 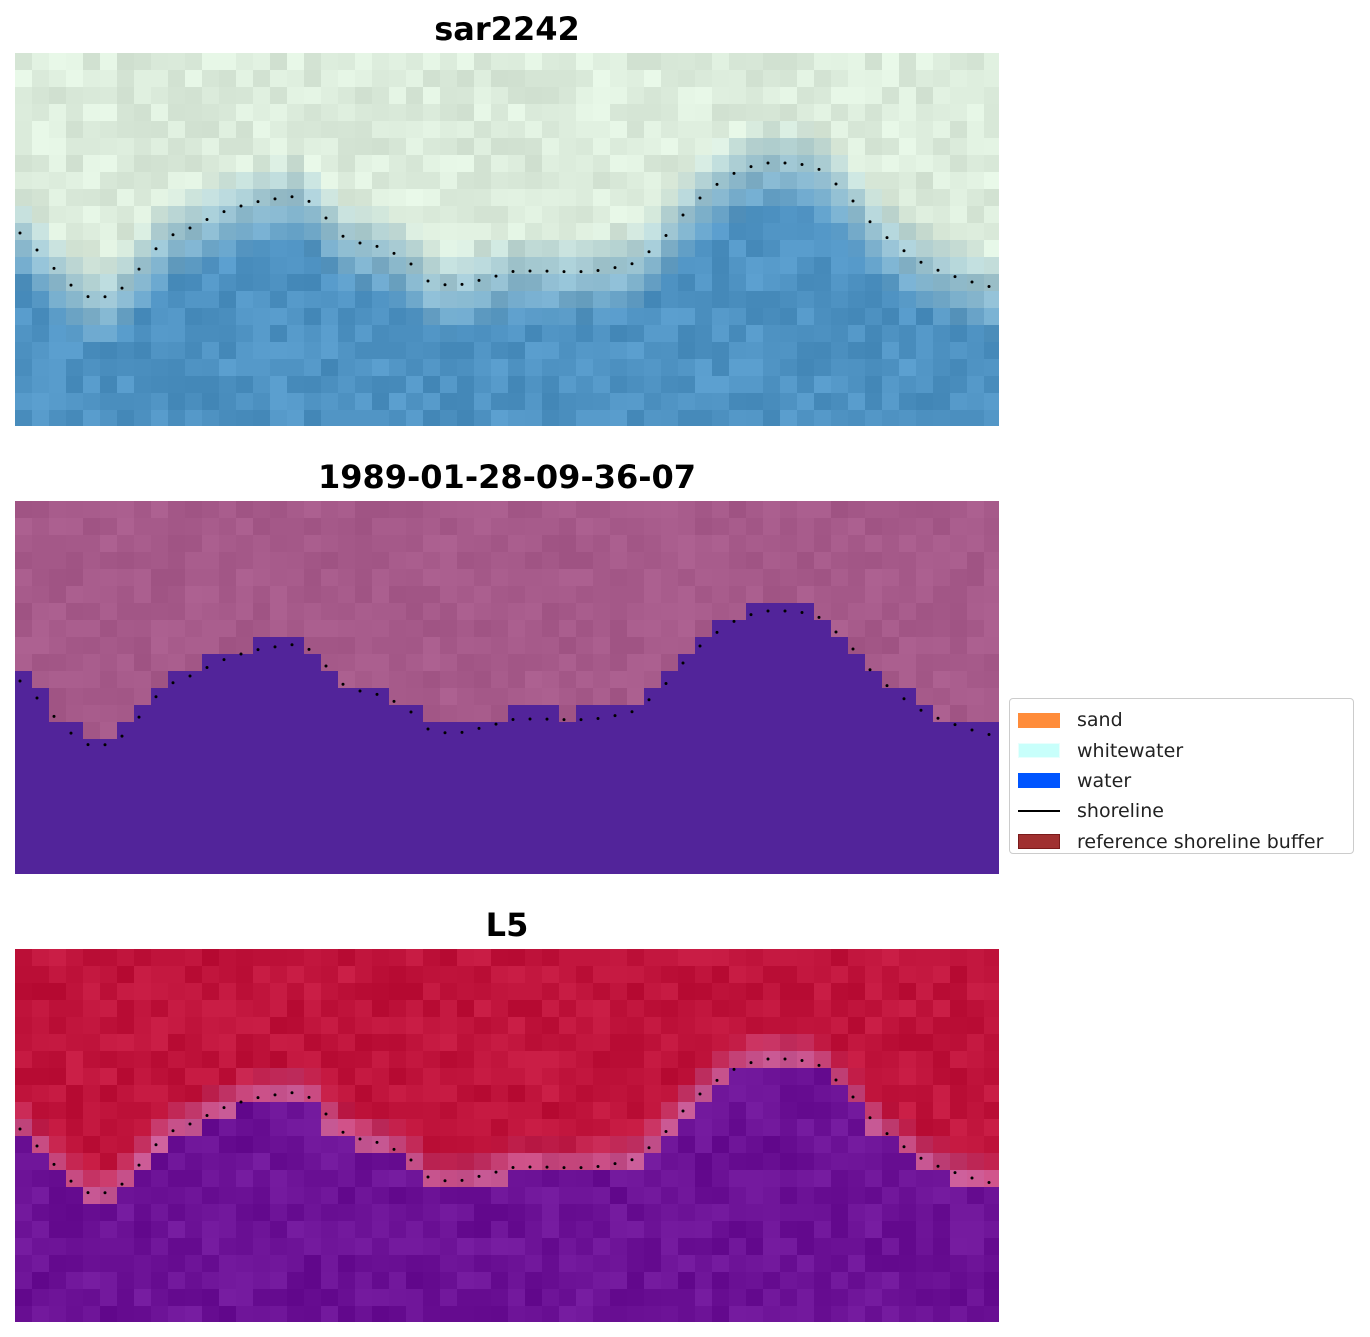 I want to click on shoreline-dot, so click(x=598, y=1166).